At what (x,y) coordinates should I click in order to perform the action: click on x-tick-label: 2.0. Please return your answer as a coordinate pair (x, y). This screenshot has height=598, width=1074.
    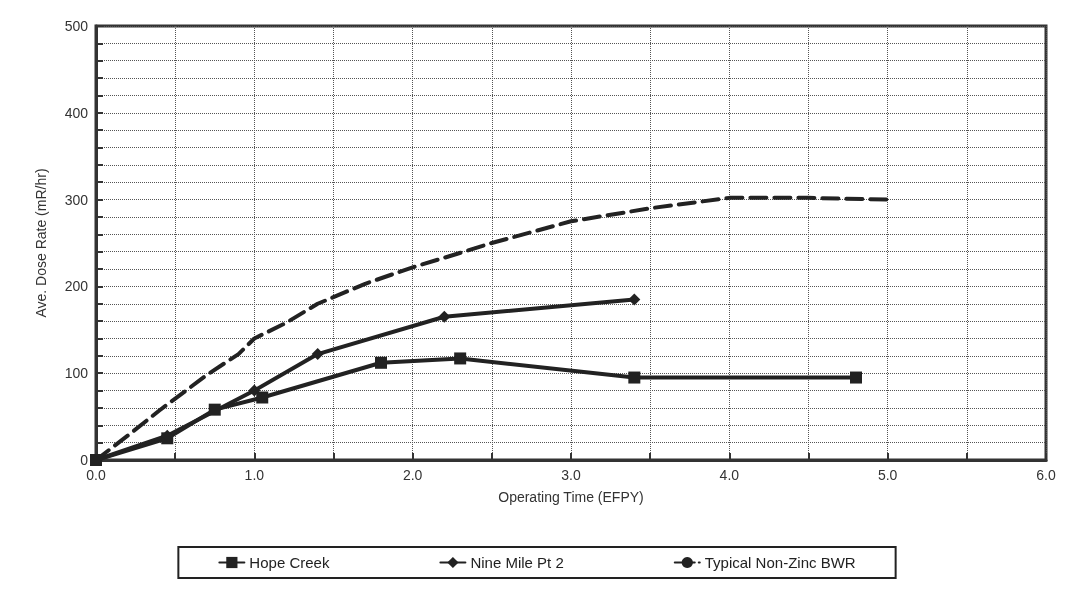
    Looking at the image, I should click on (412, 475).